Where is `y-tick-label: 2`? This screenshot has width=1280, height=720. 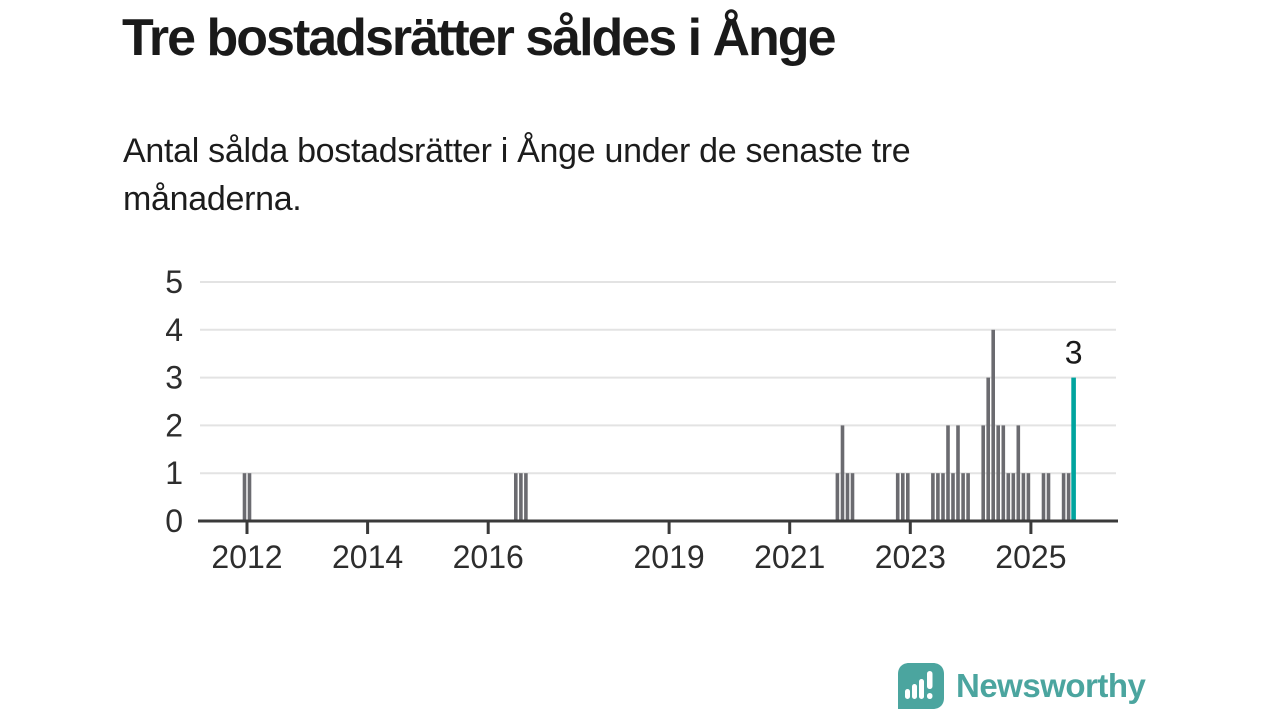 y-tick-label: 2 is located at coordinates (174, 425).